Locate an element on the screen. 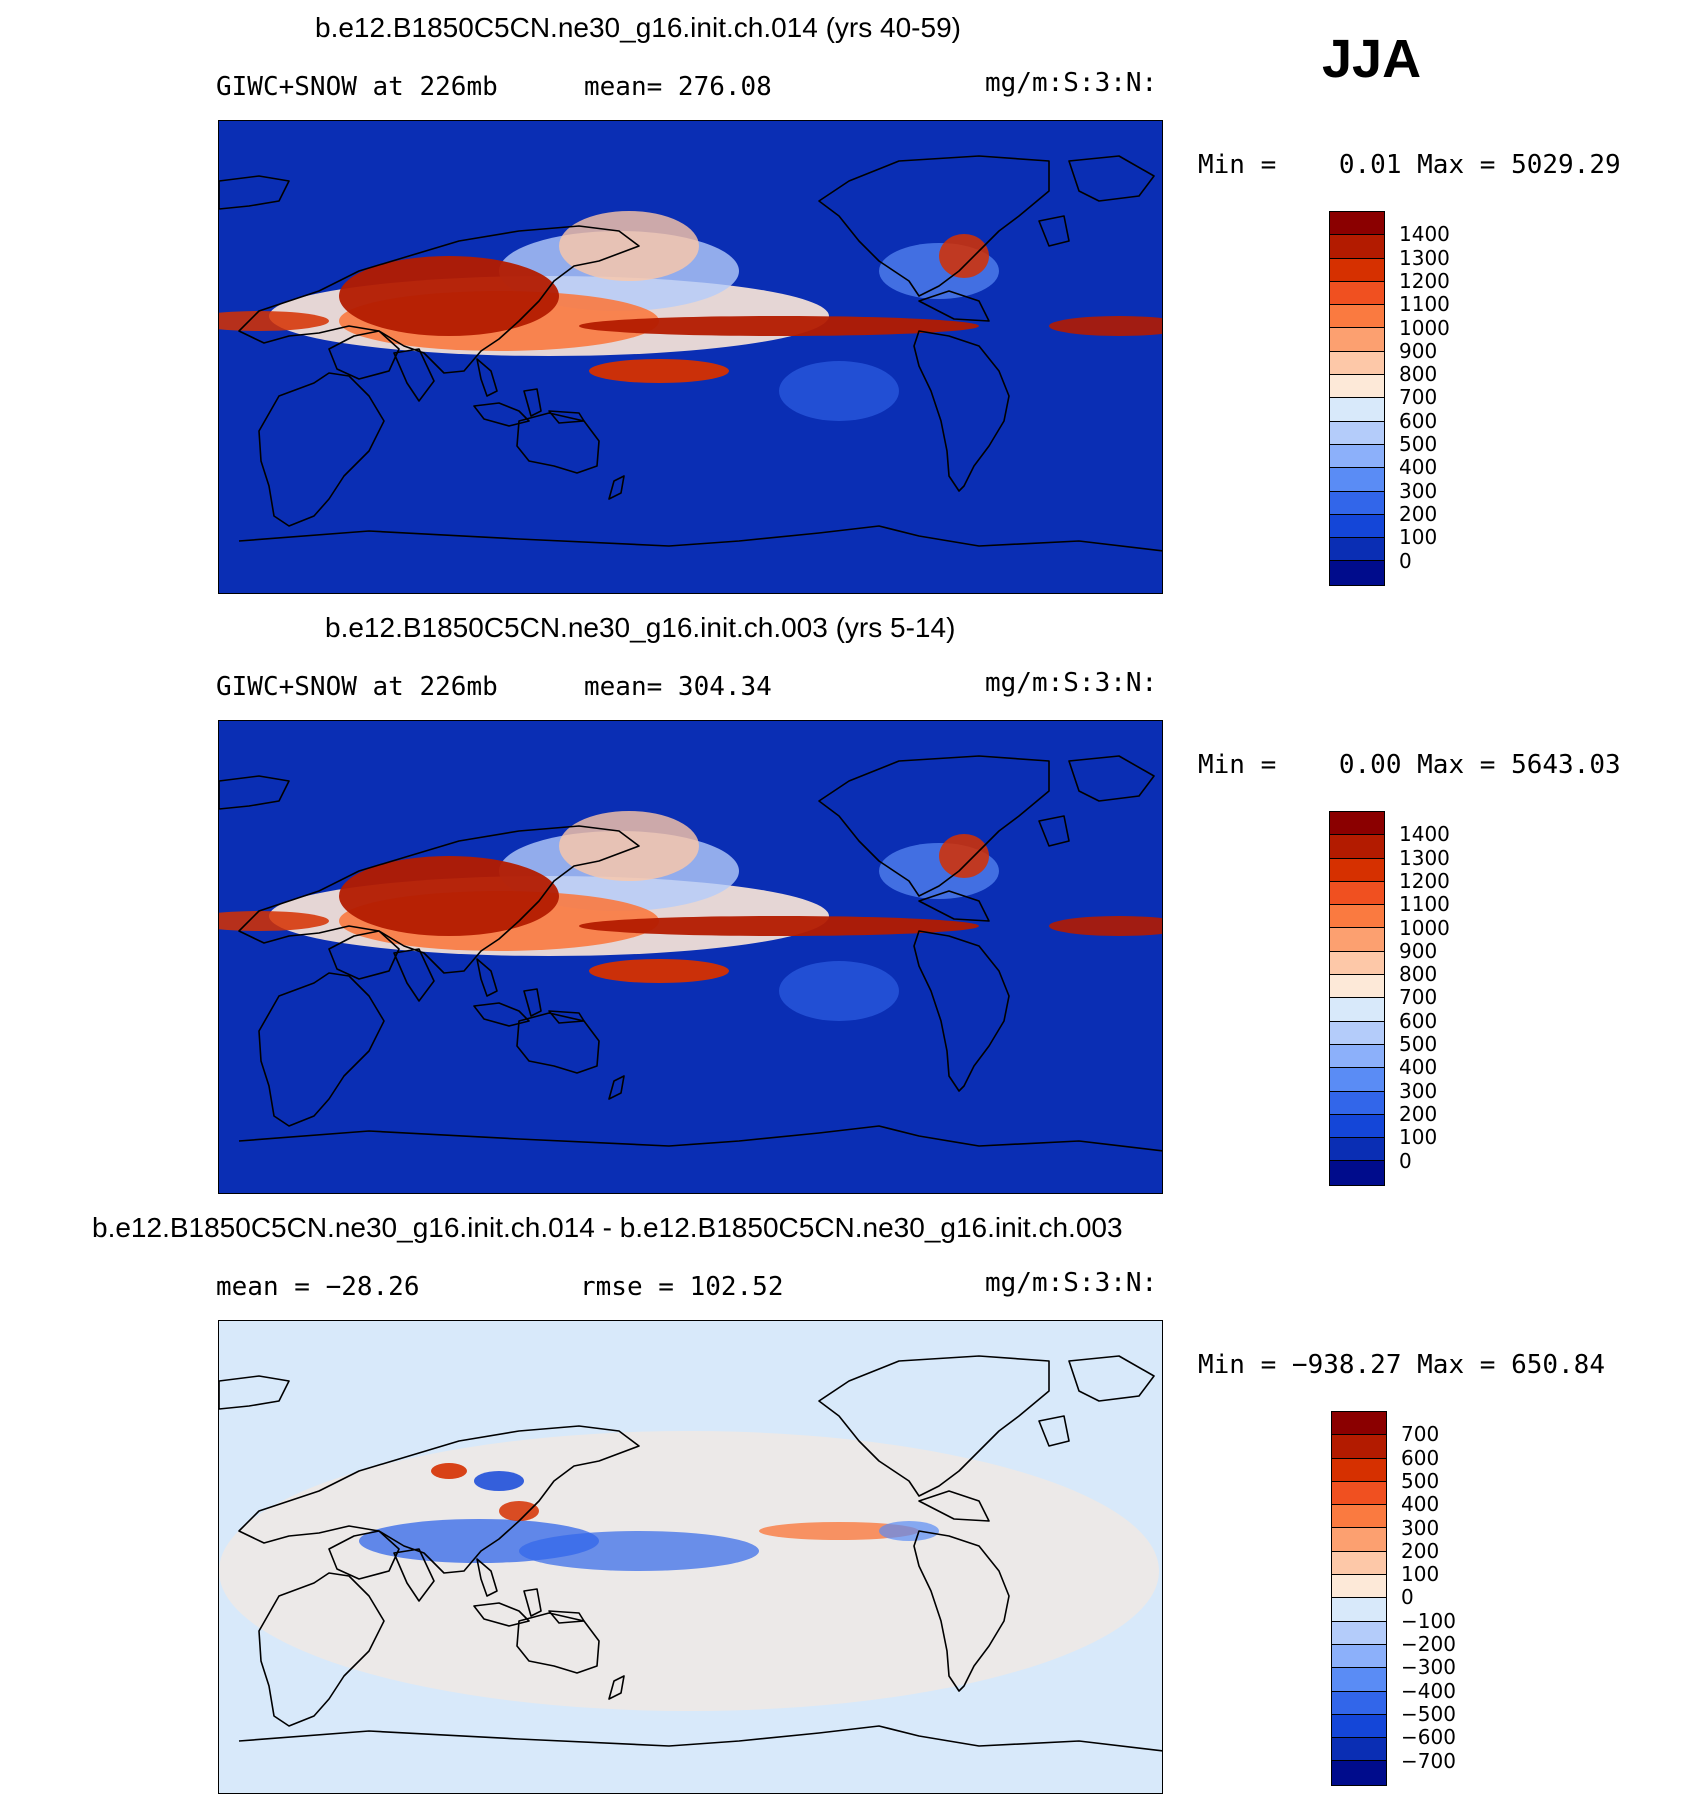  panel-1-colorbar is located at coordinates (1357, 398).